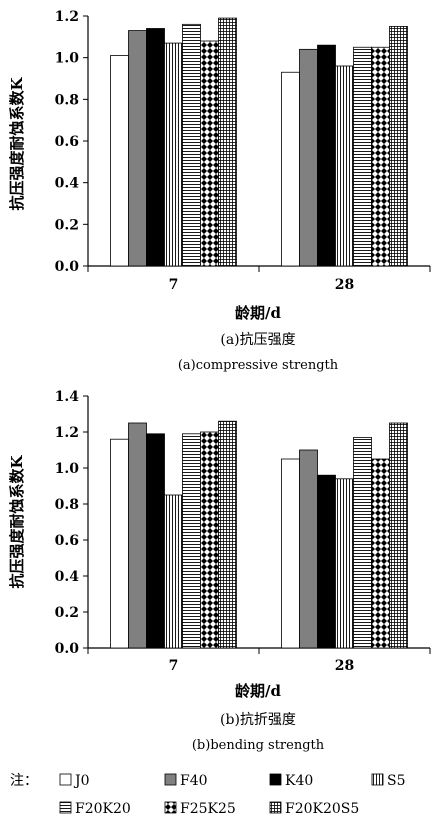 The height and width of the screenshot is (825, 443). I want to click on legend-label: K40, so click(299, 781).